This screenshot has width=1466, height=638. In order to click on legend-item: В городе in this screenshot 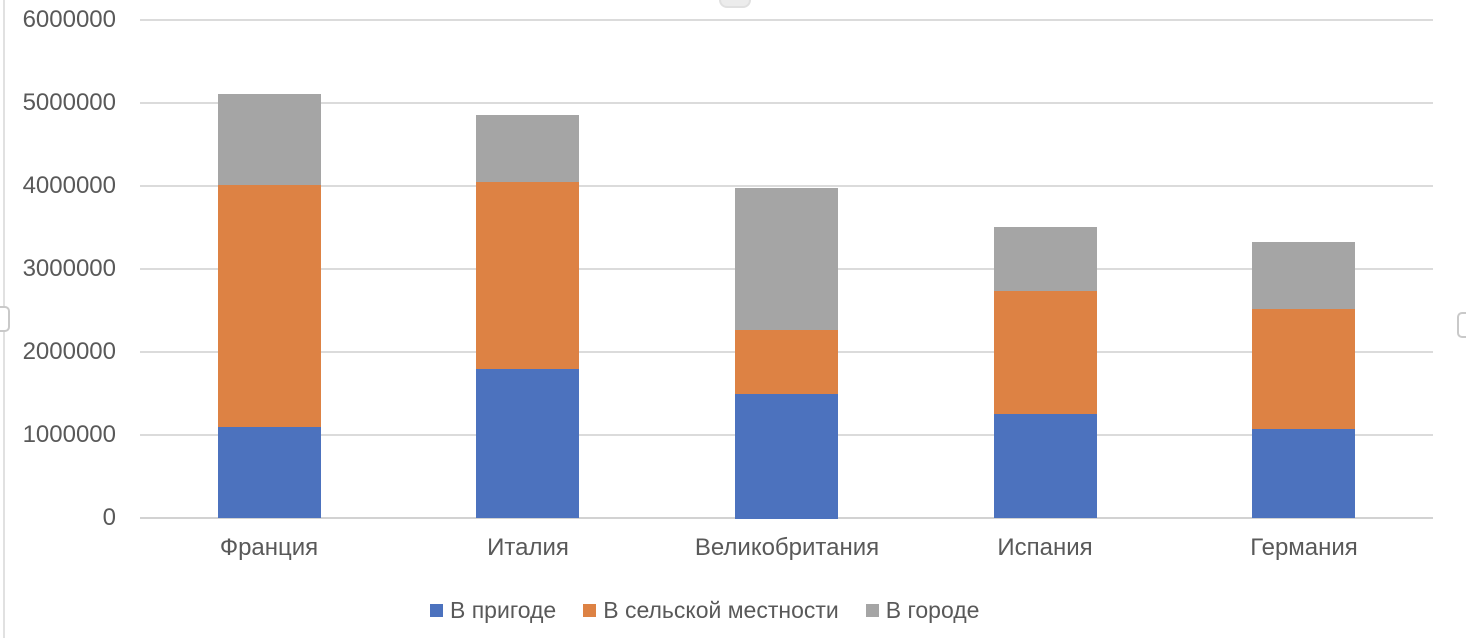, I will do `click(922, 610)`.